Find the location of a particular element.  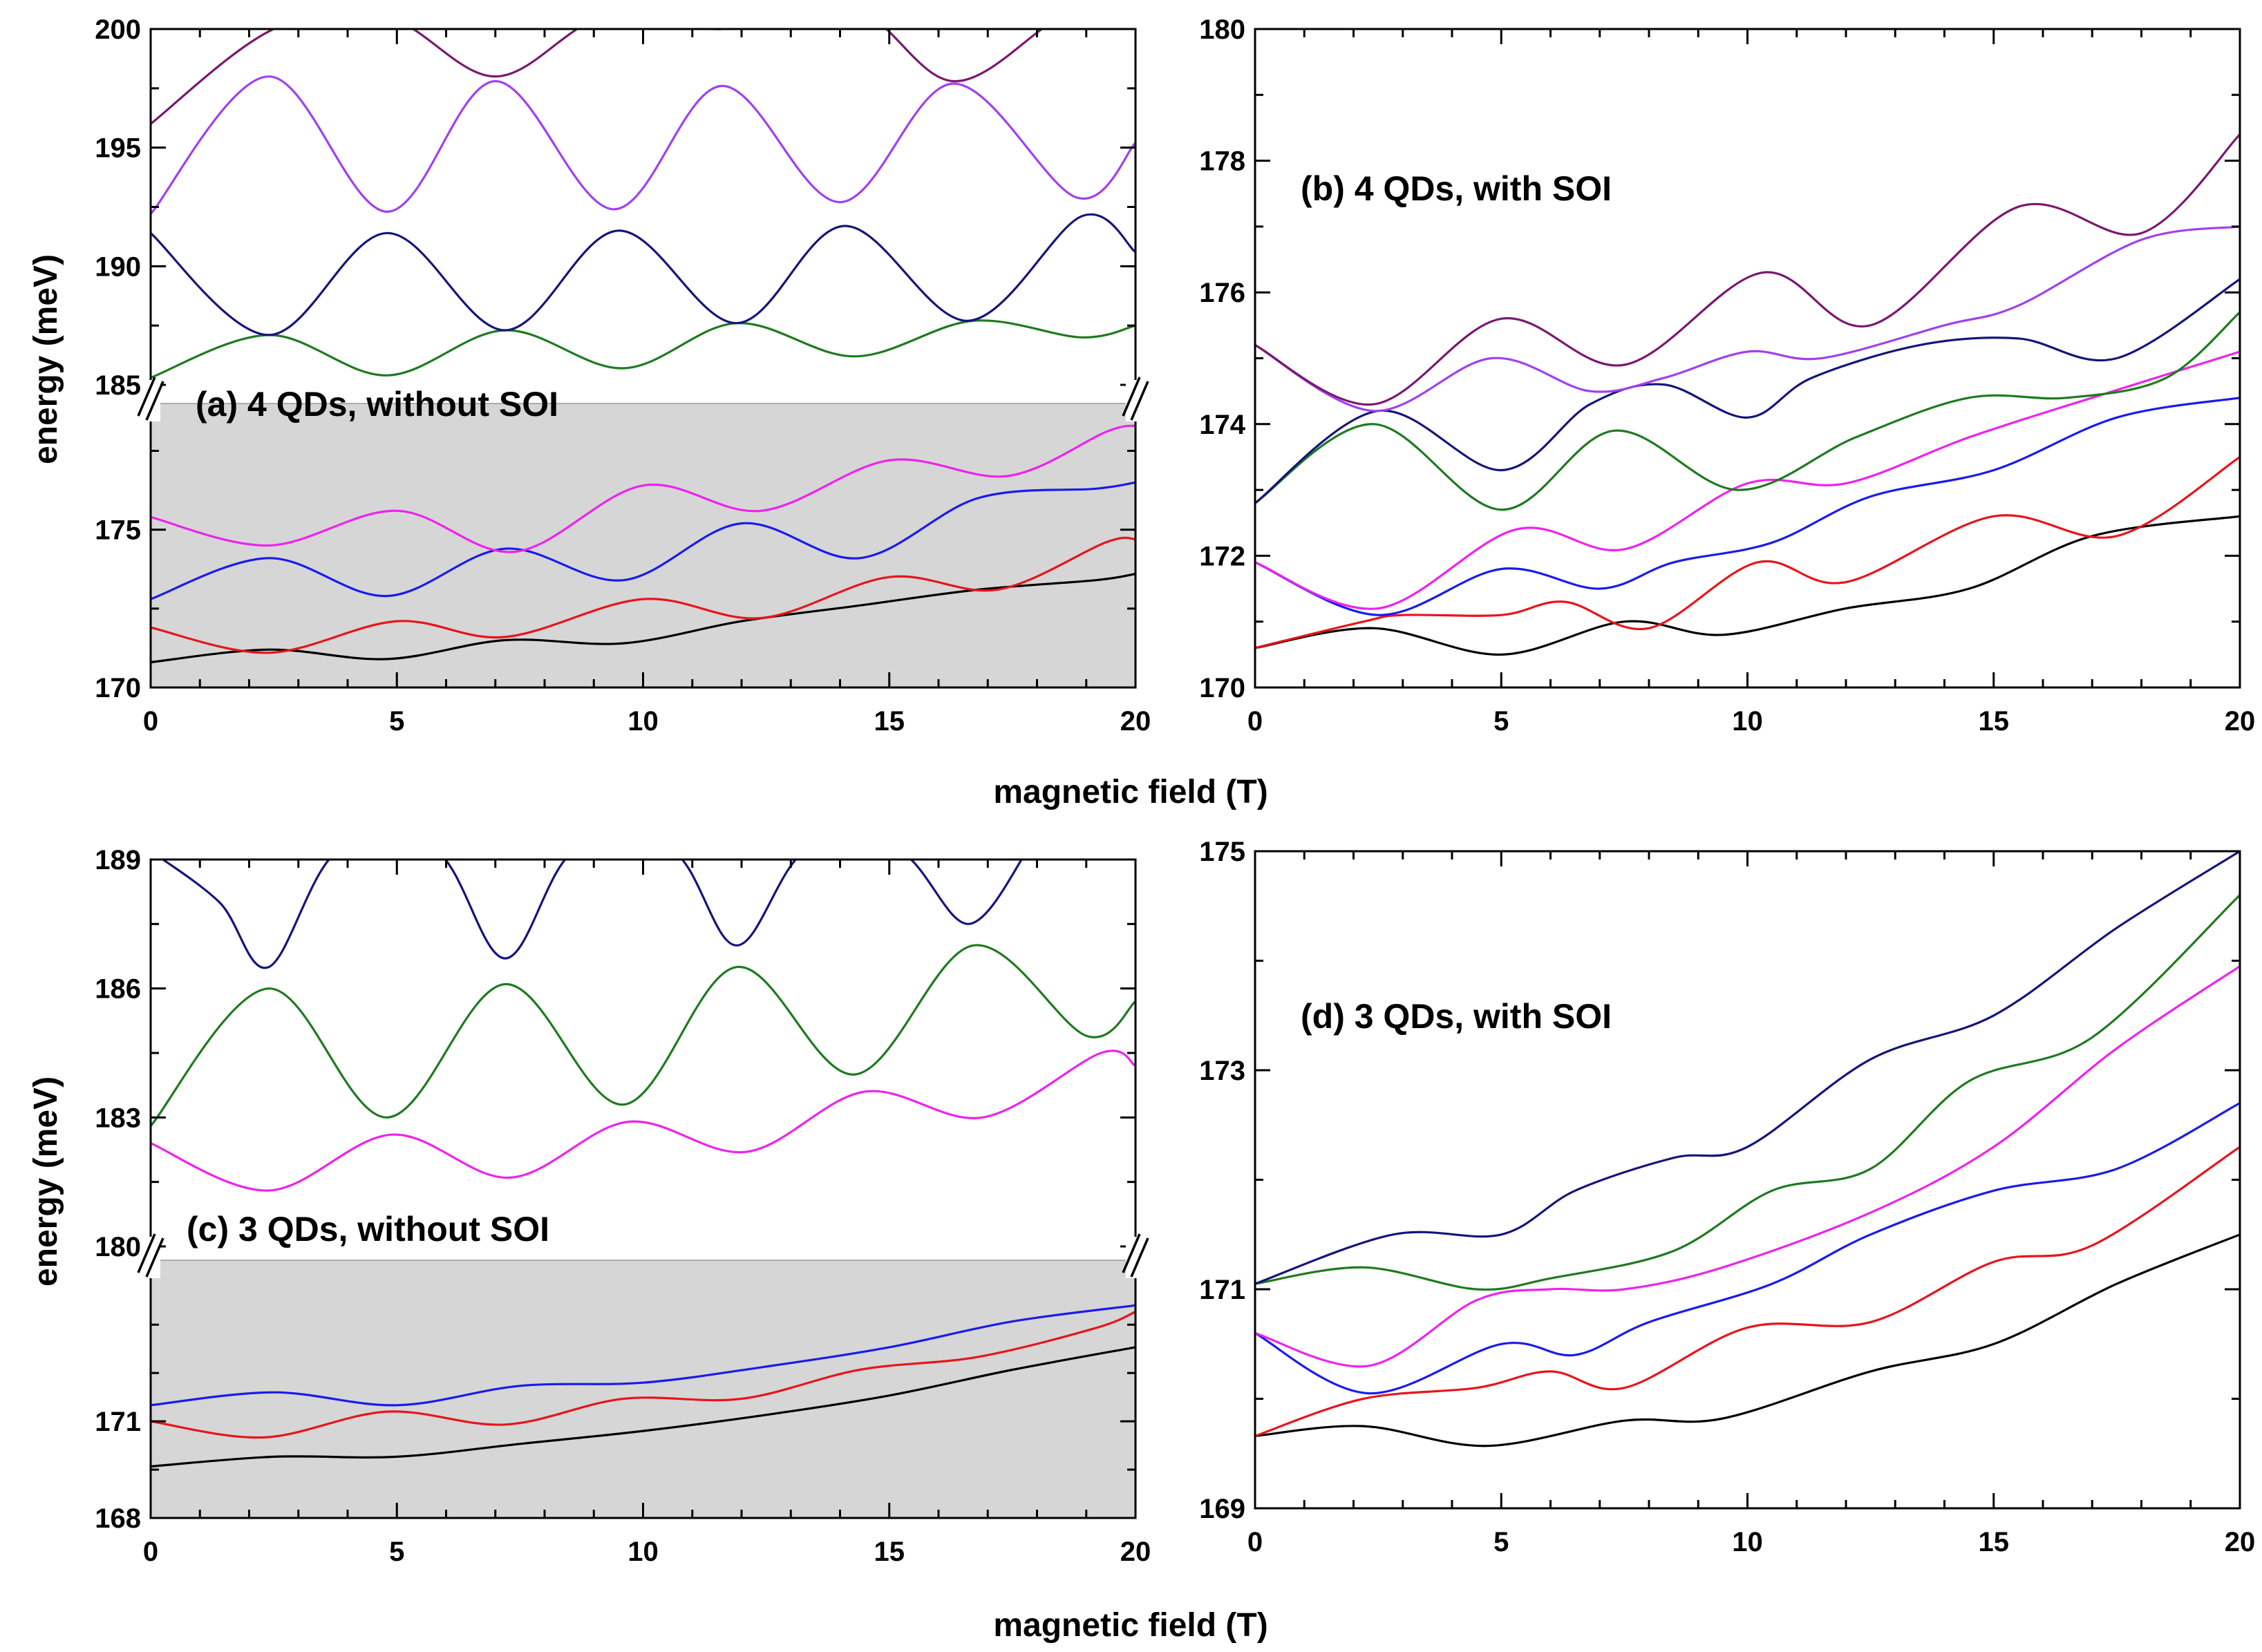

plot-area-b is located at coordinates (1747, 394).